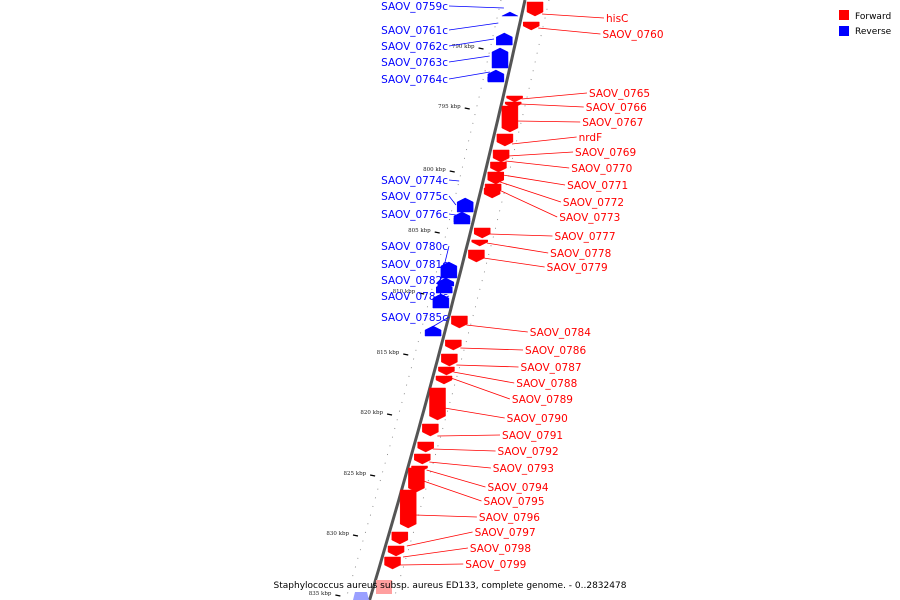 The image size is (900, 600). What do you see at coordinates (337, 534) in the screenshot?
I see `tick-label: 830 kbp` at bounding box center [337, 534].